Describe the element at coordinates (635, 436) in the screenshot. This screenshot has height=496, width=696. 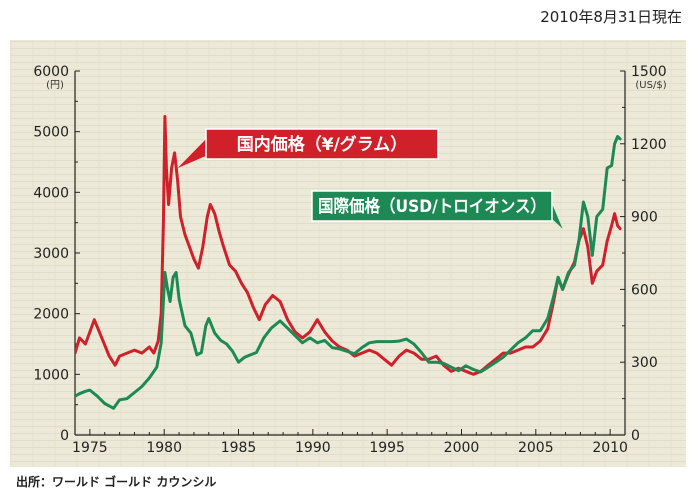
I see `right-tick-label: 0` at that location.